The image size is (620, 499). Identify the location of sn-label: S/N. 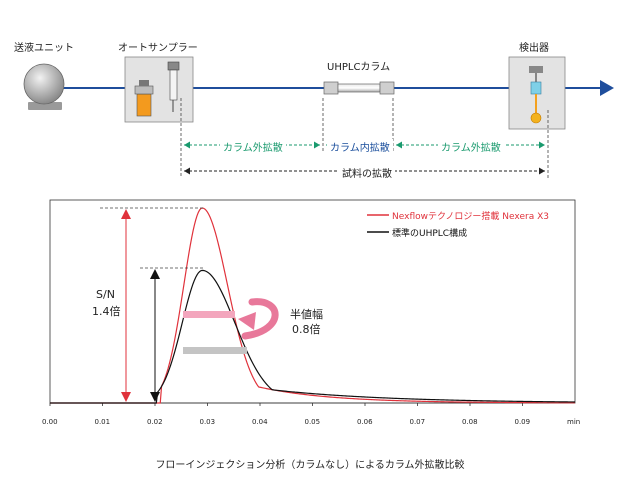
(105, 294).